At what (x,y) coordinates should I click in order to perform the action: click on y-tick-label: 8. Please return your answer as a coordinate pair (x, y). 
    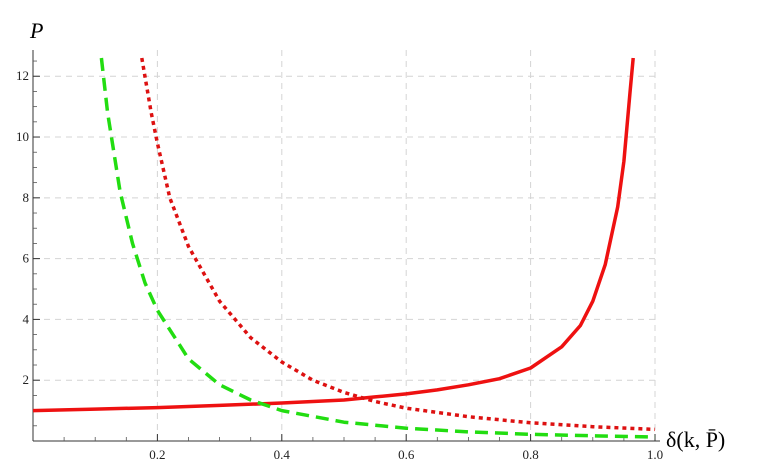
    Looking at the image, I should click on (26, 197).